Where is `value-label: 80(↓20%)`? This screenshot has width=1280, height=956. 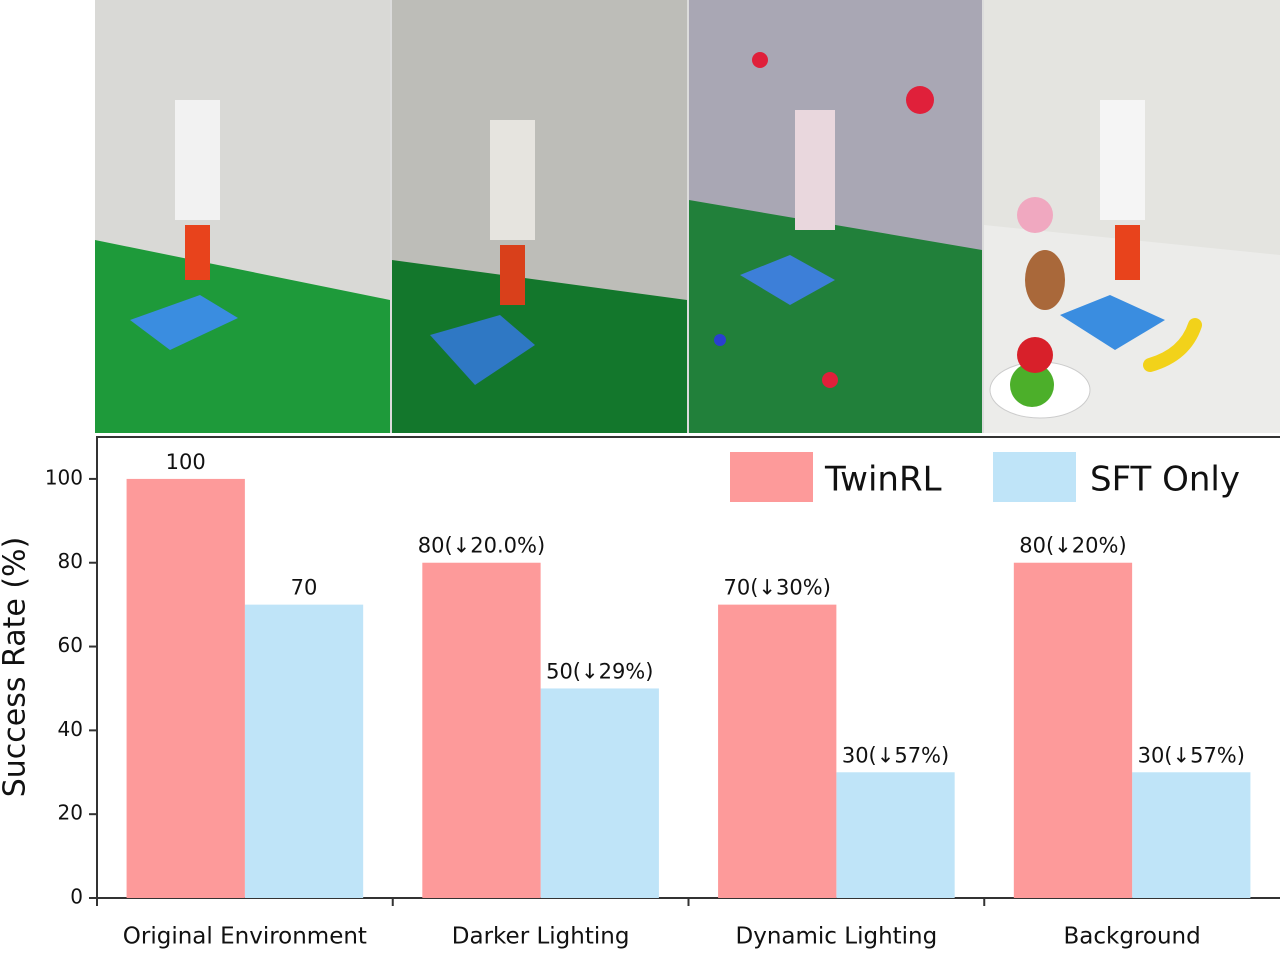
value-label: 80(↓20%) is located at coordinates (1072, 546).